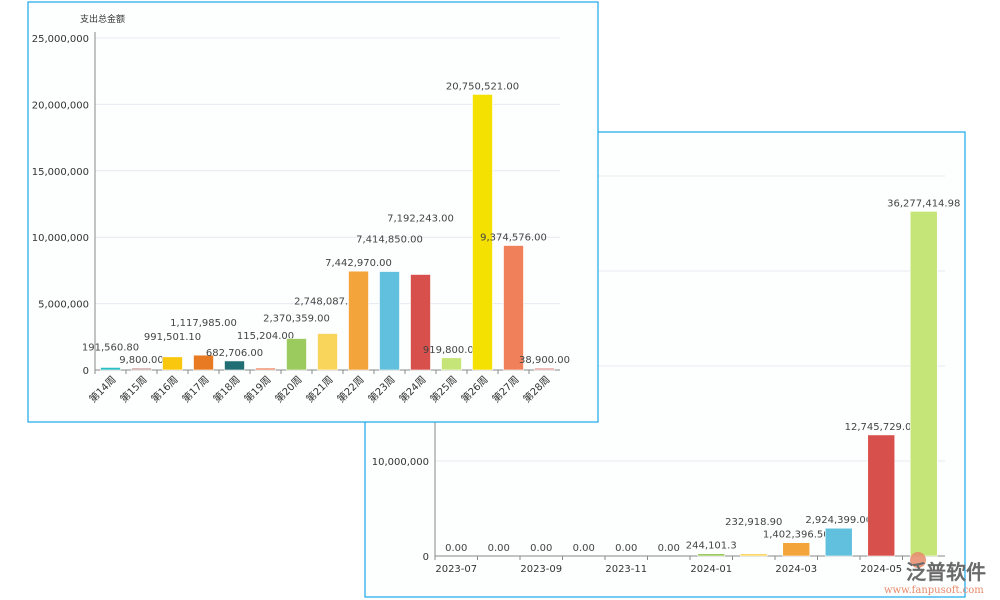  What do you see at coordinates (711, 569) in the screenshot?
I see `x-tick-label: 2024-01` at bounding box center [711, 569].